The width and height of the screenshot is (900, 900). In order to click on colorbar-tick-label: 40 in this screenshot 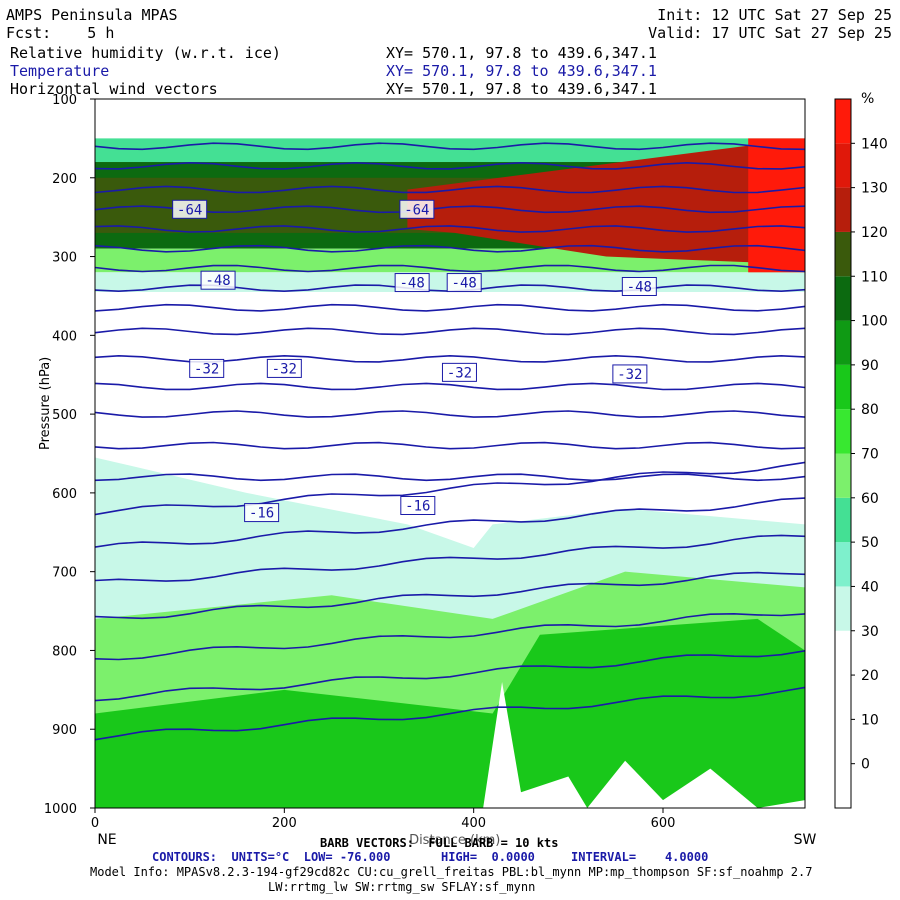, I will do `click(870, 587)`.